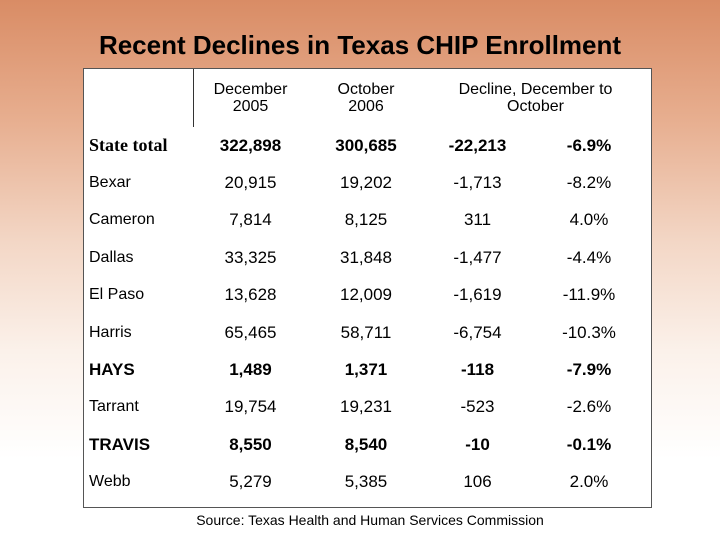 The width and height of the screenshot is (720, 540). I want to click on value-october: 12,009, so click(366, 295).